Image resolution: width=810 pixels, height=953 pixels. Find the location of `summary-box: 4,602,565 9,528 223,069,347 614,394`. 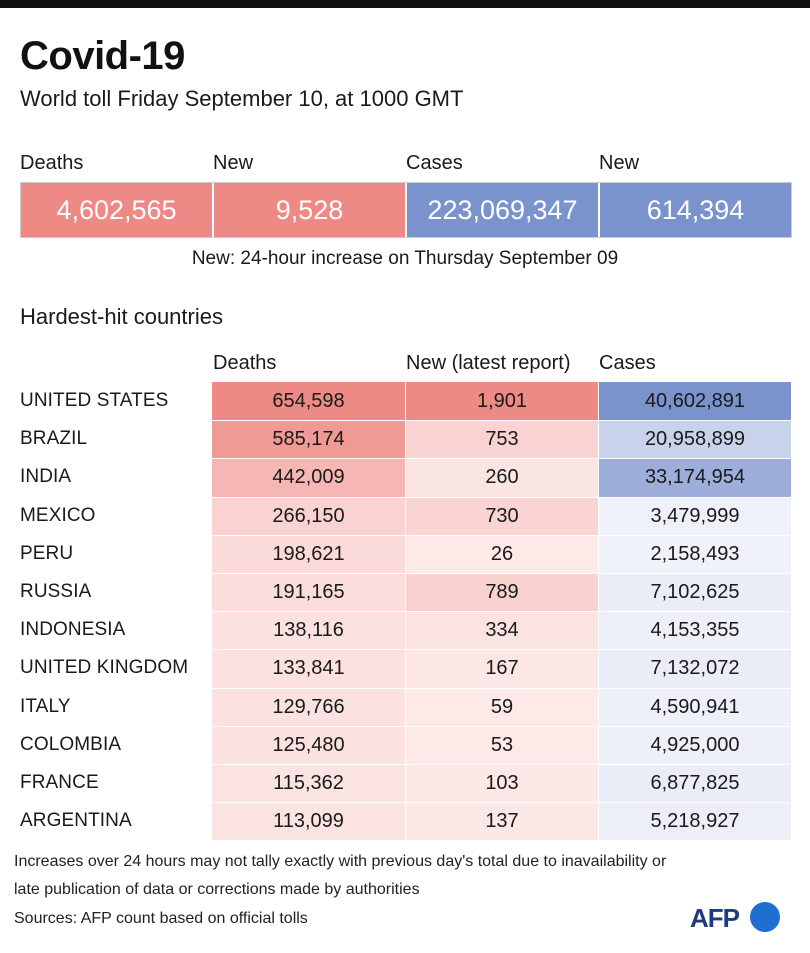

summary-box: 4,602,565 9,528 223,069,347 614,394 is located at coordinates (406, 210).